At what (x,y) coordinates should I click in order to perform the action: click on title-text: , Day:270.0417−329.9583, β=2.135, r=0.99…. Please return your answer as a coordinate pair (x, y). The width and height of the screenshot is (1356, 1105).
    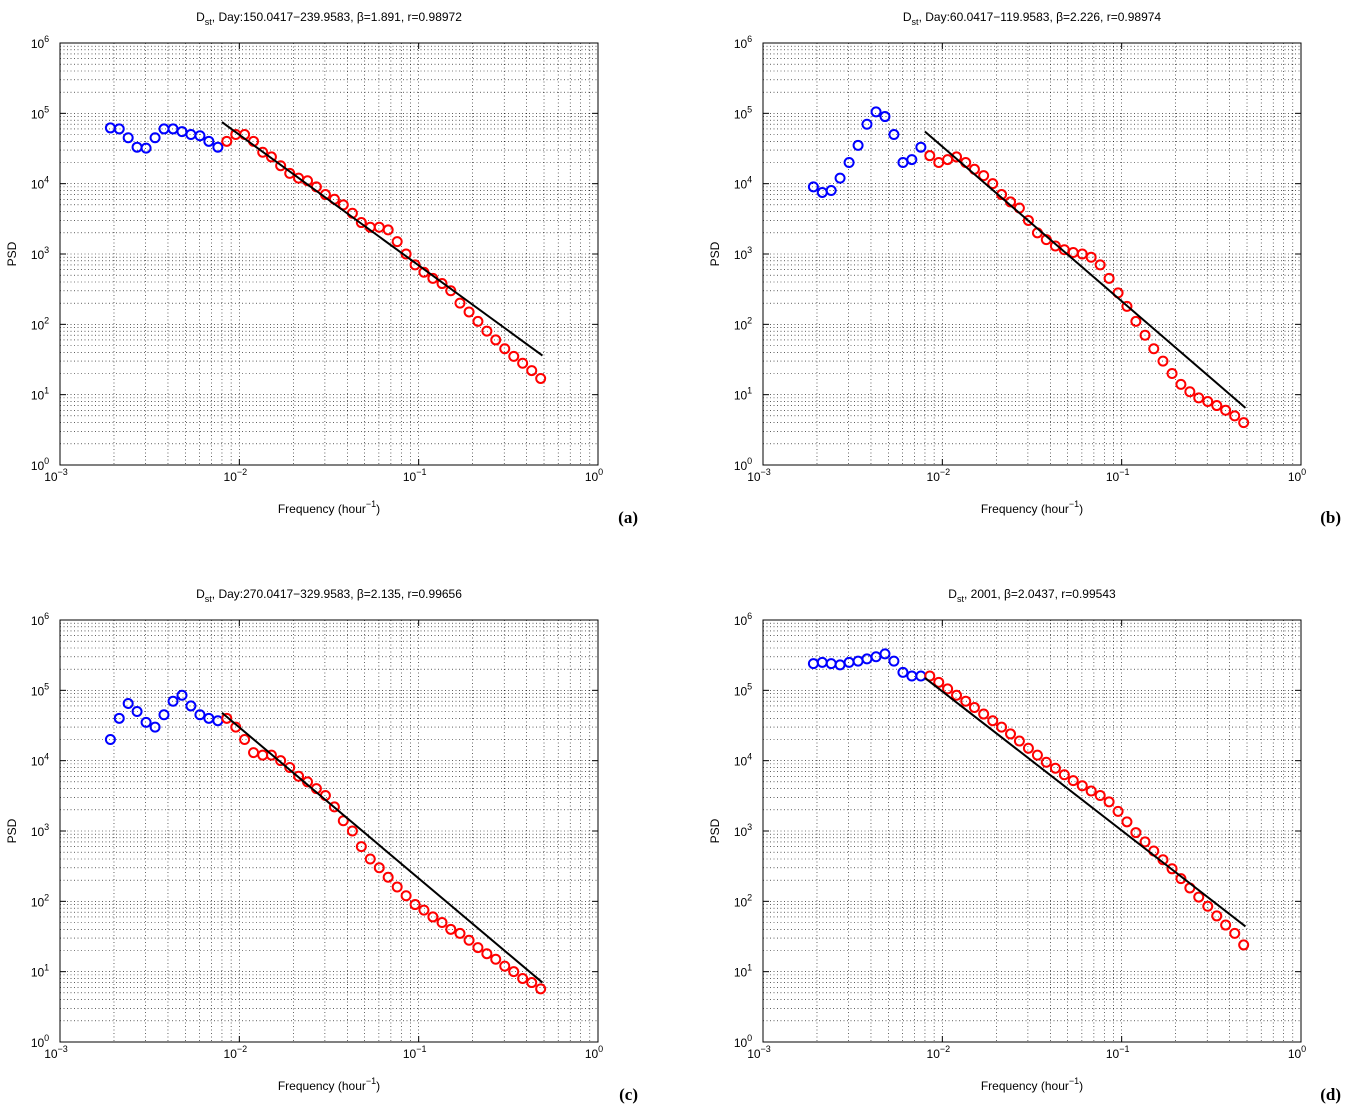
    Looking at the image, I should click on (337, 594).